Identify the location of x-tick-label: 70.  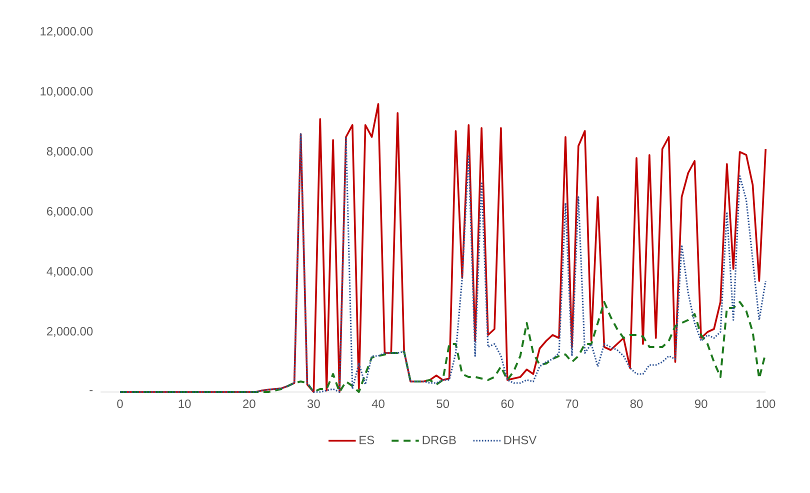
(572, 404).